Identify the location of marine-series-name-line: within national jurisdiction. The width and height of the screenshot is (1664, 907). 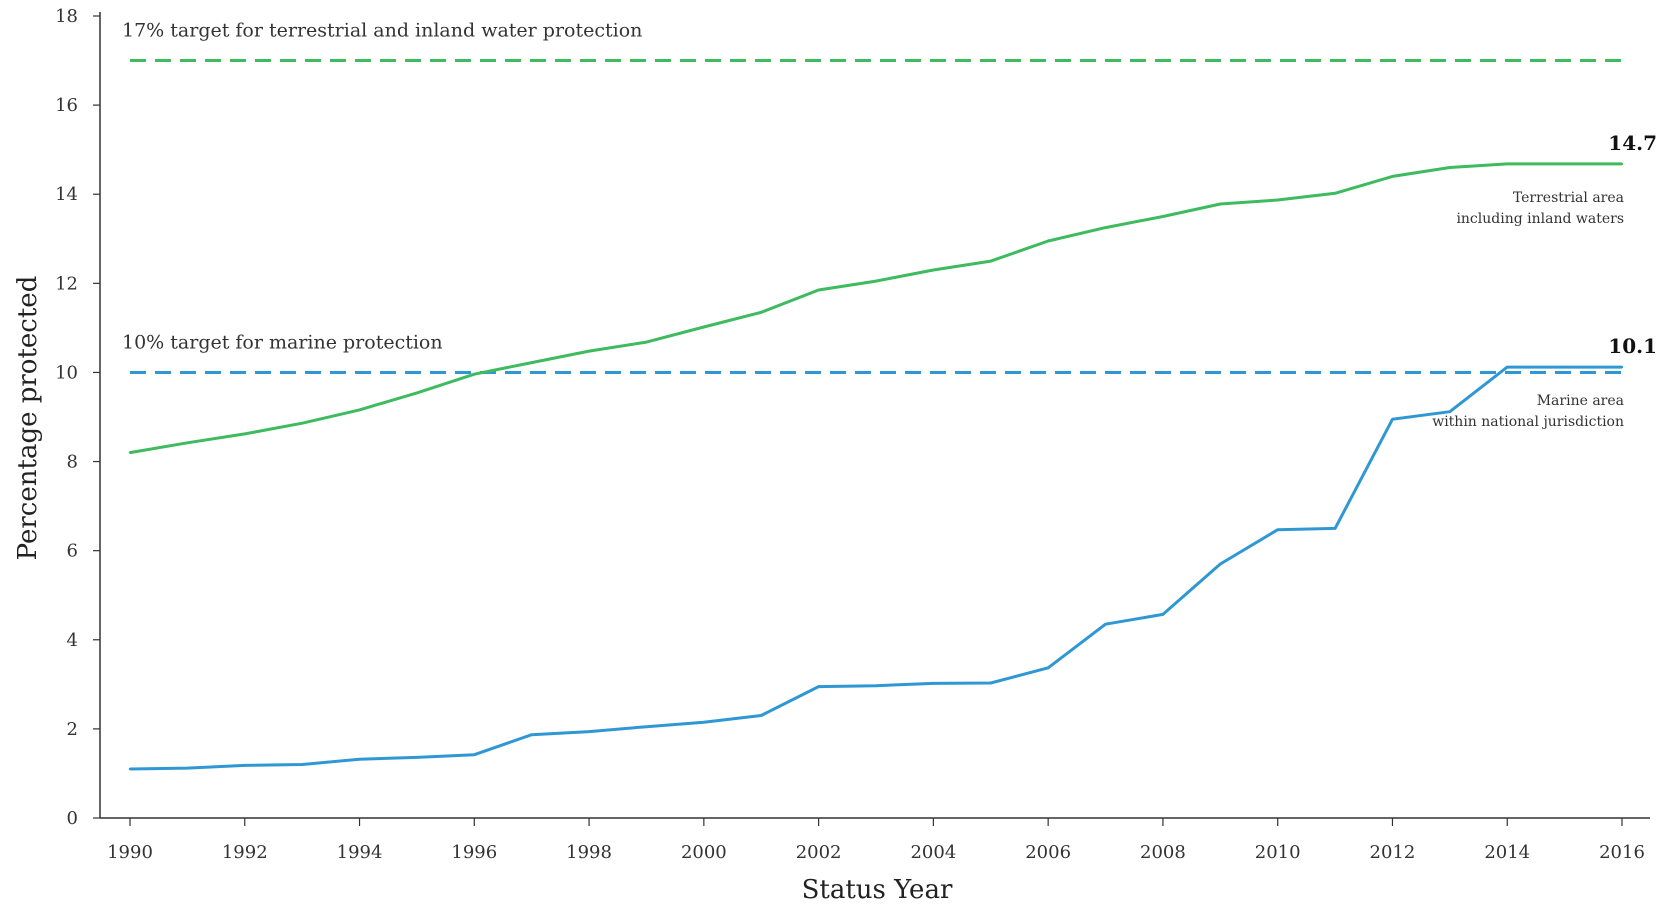
(1528, 422).